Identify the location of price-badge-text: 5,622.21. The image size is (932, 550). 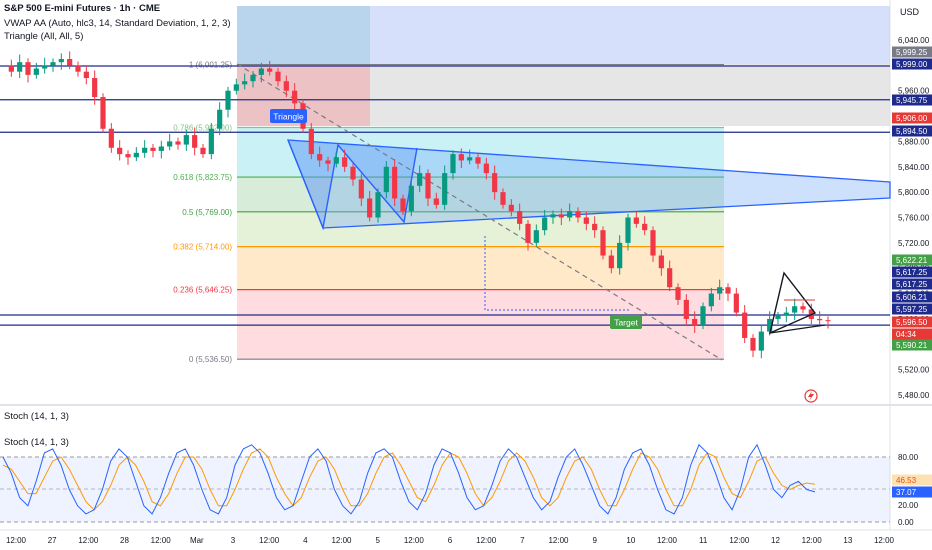
(912, 260).